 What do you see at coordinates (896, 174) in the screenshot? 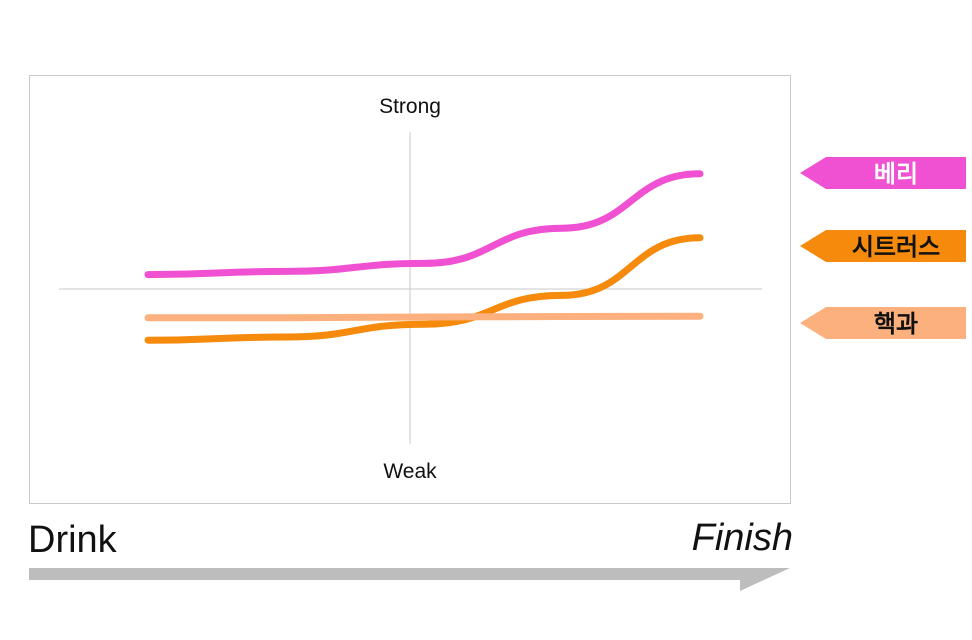
I see `legend-label-1: 베리` at bounding box center [896, 174].